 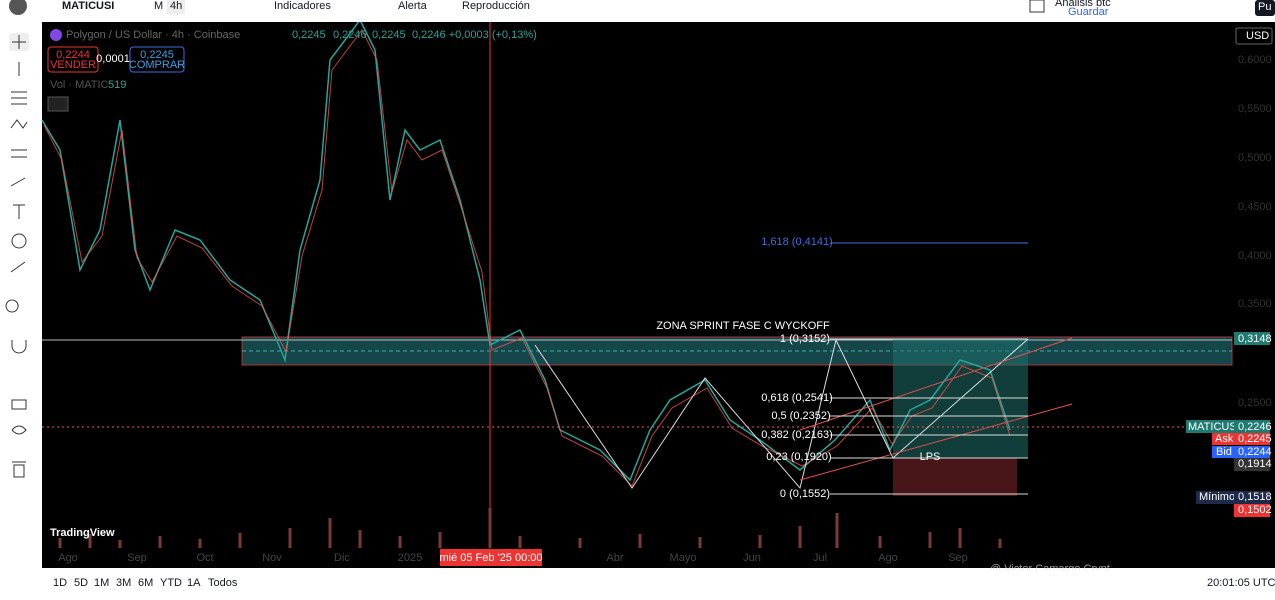 What do you see at coordinates (1255, 60) in the screenshot?
I see `price-tick: 0,6000` at bounding box center [1255, 60].